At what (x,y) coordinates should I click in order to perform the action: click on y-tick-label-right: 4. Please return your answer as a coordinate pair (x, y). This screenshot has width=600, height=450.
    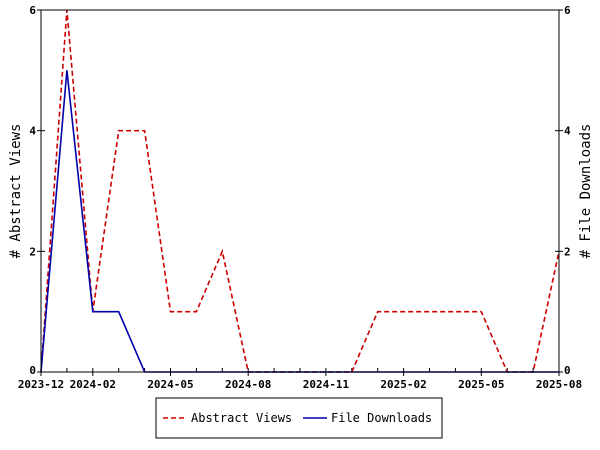
    Looking at the image, I should click on (567, 131).